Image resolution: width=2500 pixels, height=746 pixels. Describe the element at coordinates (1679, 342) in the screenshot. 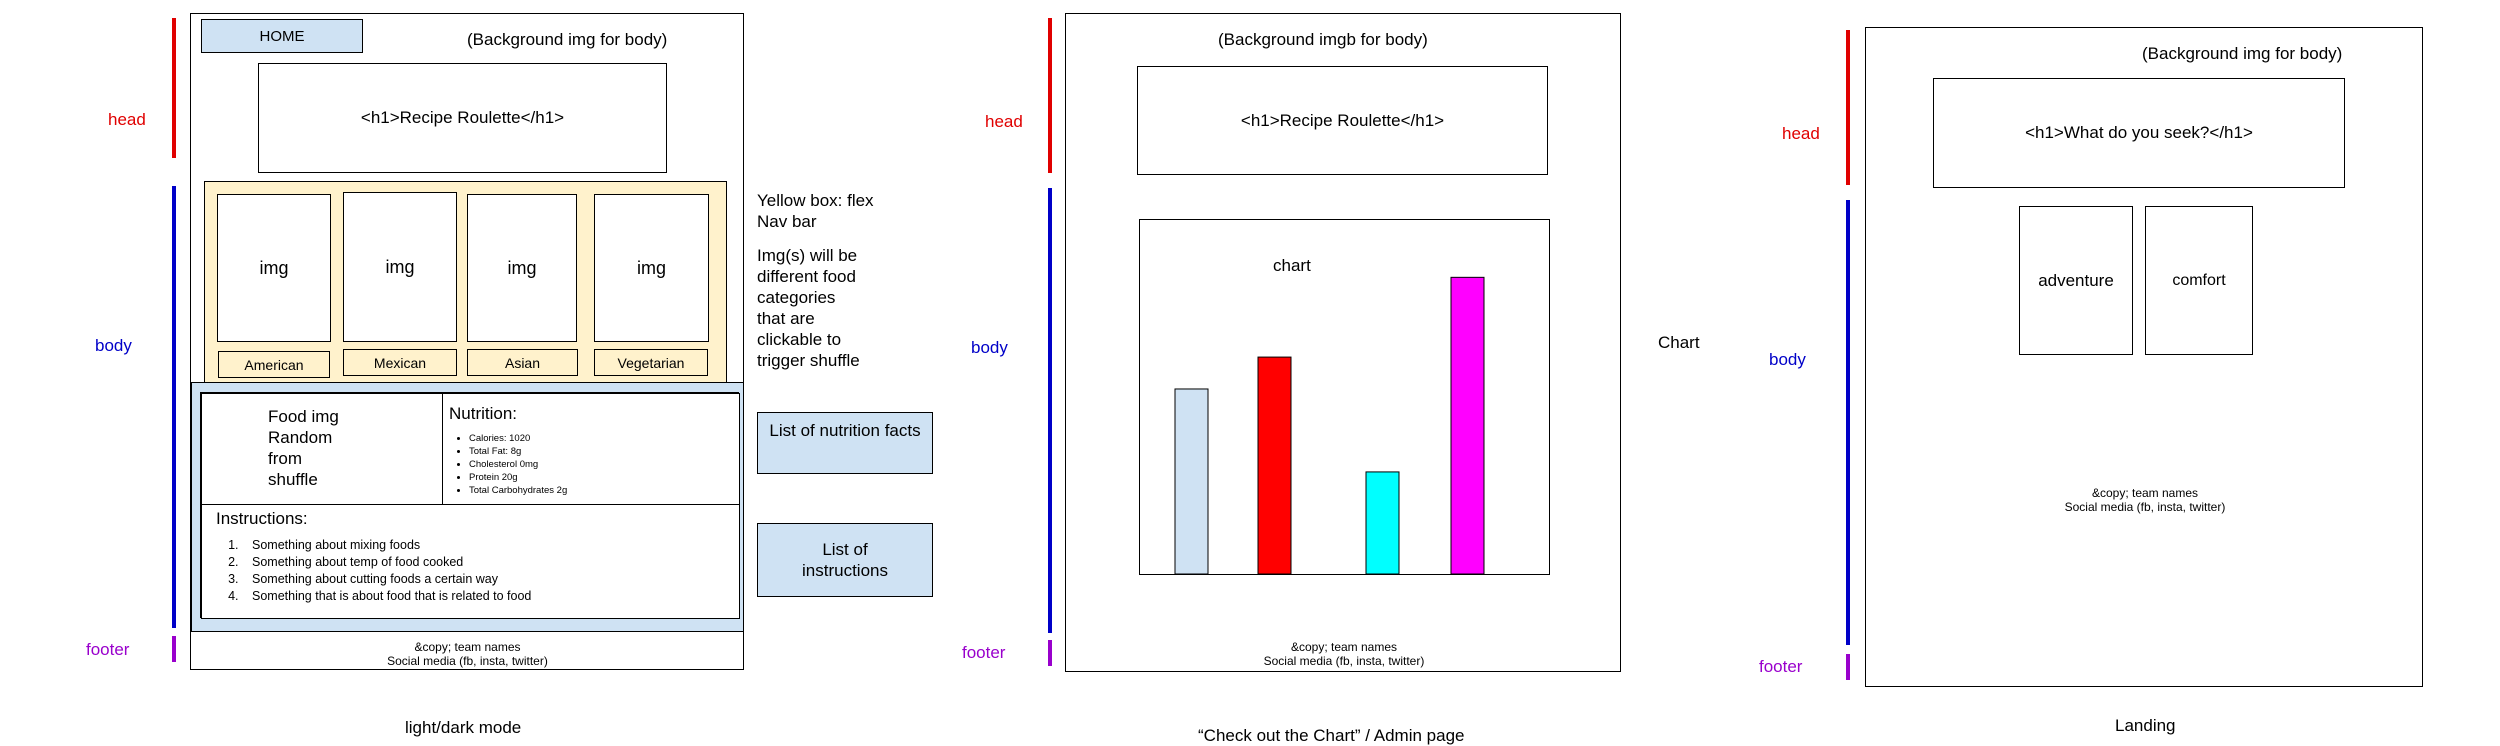

I see `annotation-chart: Chart` at that location.